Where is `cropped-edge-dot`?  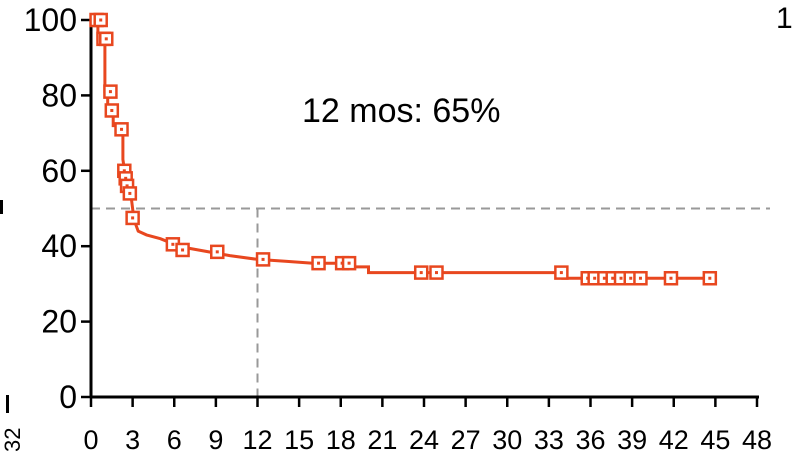
cropped-edge-dot is located at coordinates (1, 207).